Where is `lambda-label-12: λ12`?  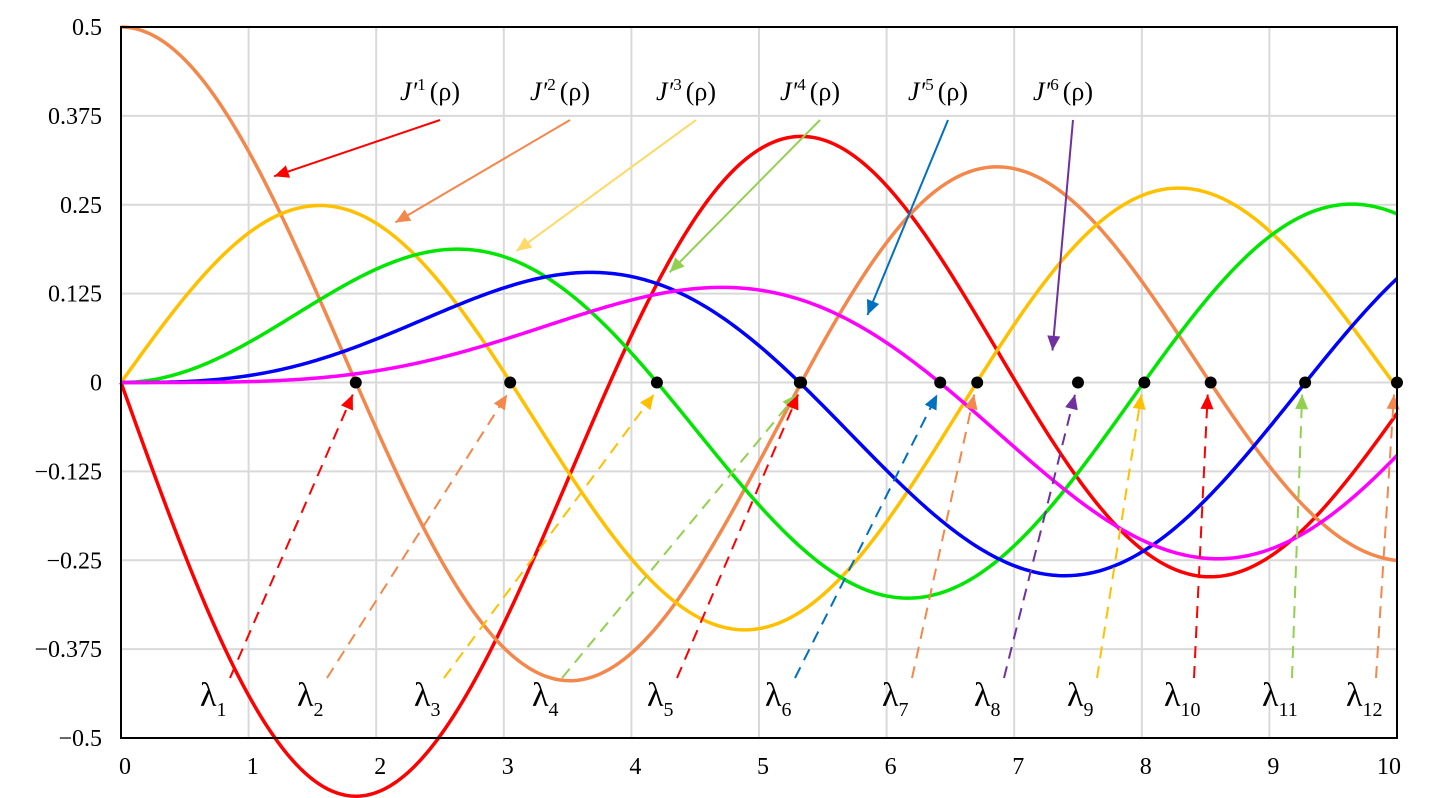 lambda-label-12: λ12 is located at coordinates (1364, 699).